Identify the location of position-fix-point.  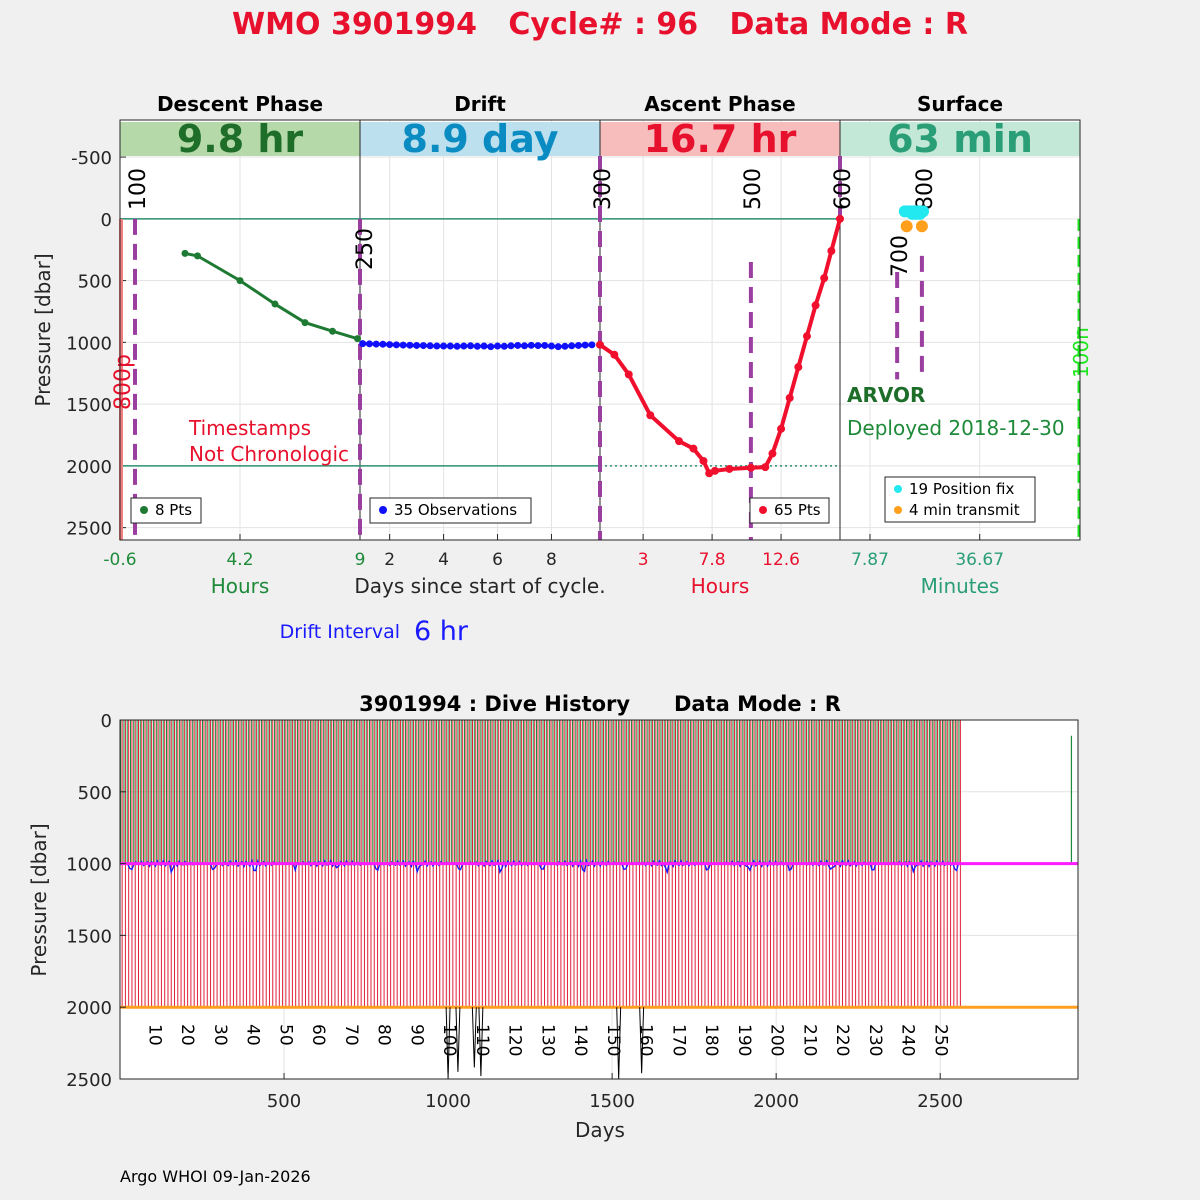
(920, 213).